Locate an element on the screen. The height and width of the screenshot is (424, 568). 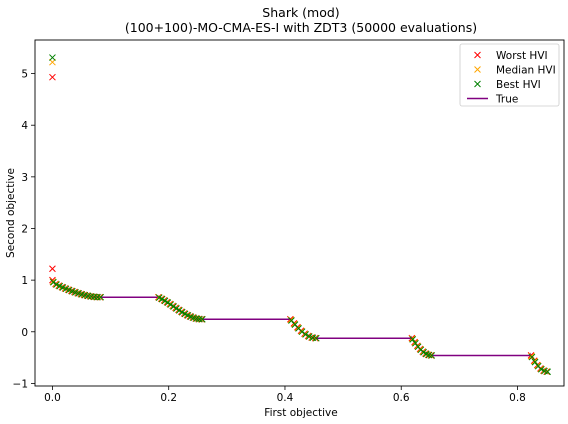
y-axis-label: Second objective is located at coordinates (11, 213).